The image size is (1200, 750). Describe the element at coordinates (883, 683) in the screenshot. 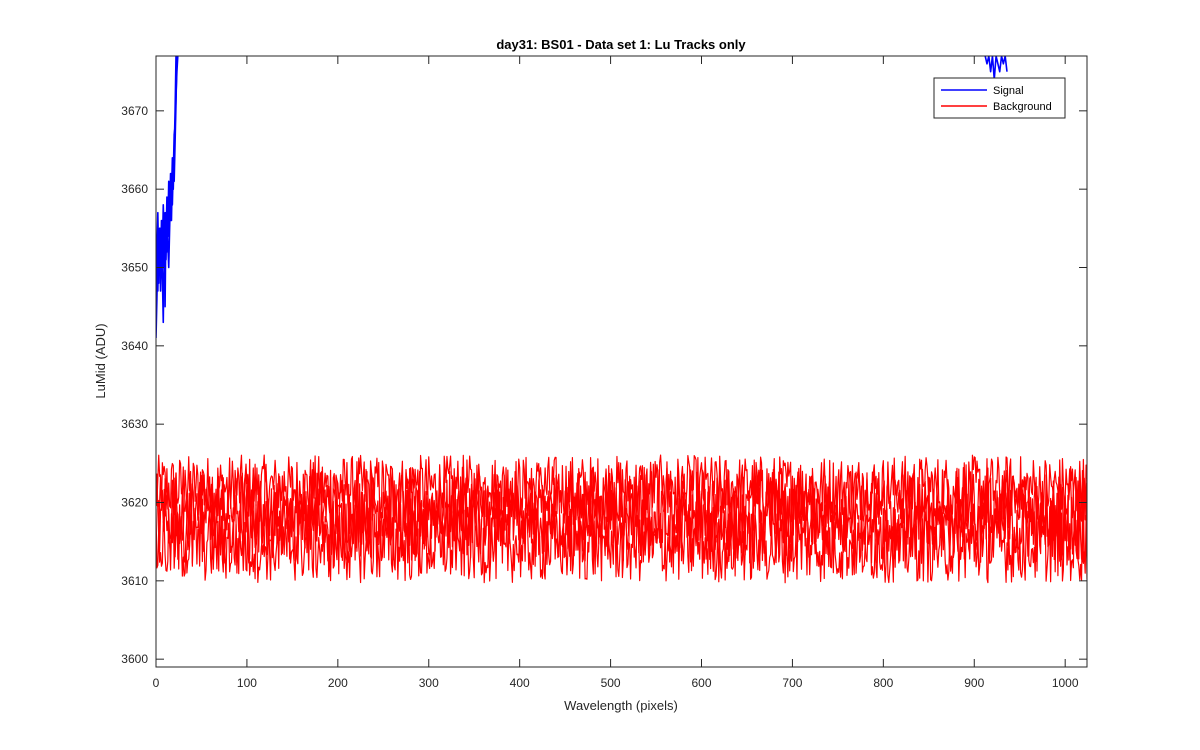

I see `x-tick-label: 800` at that location.